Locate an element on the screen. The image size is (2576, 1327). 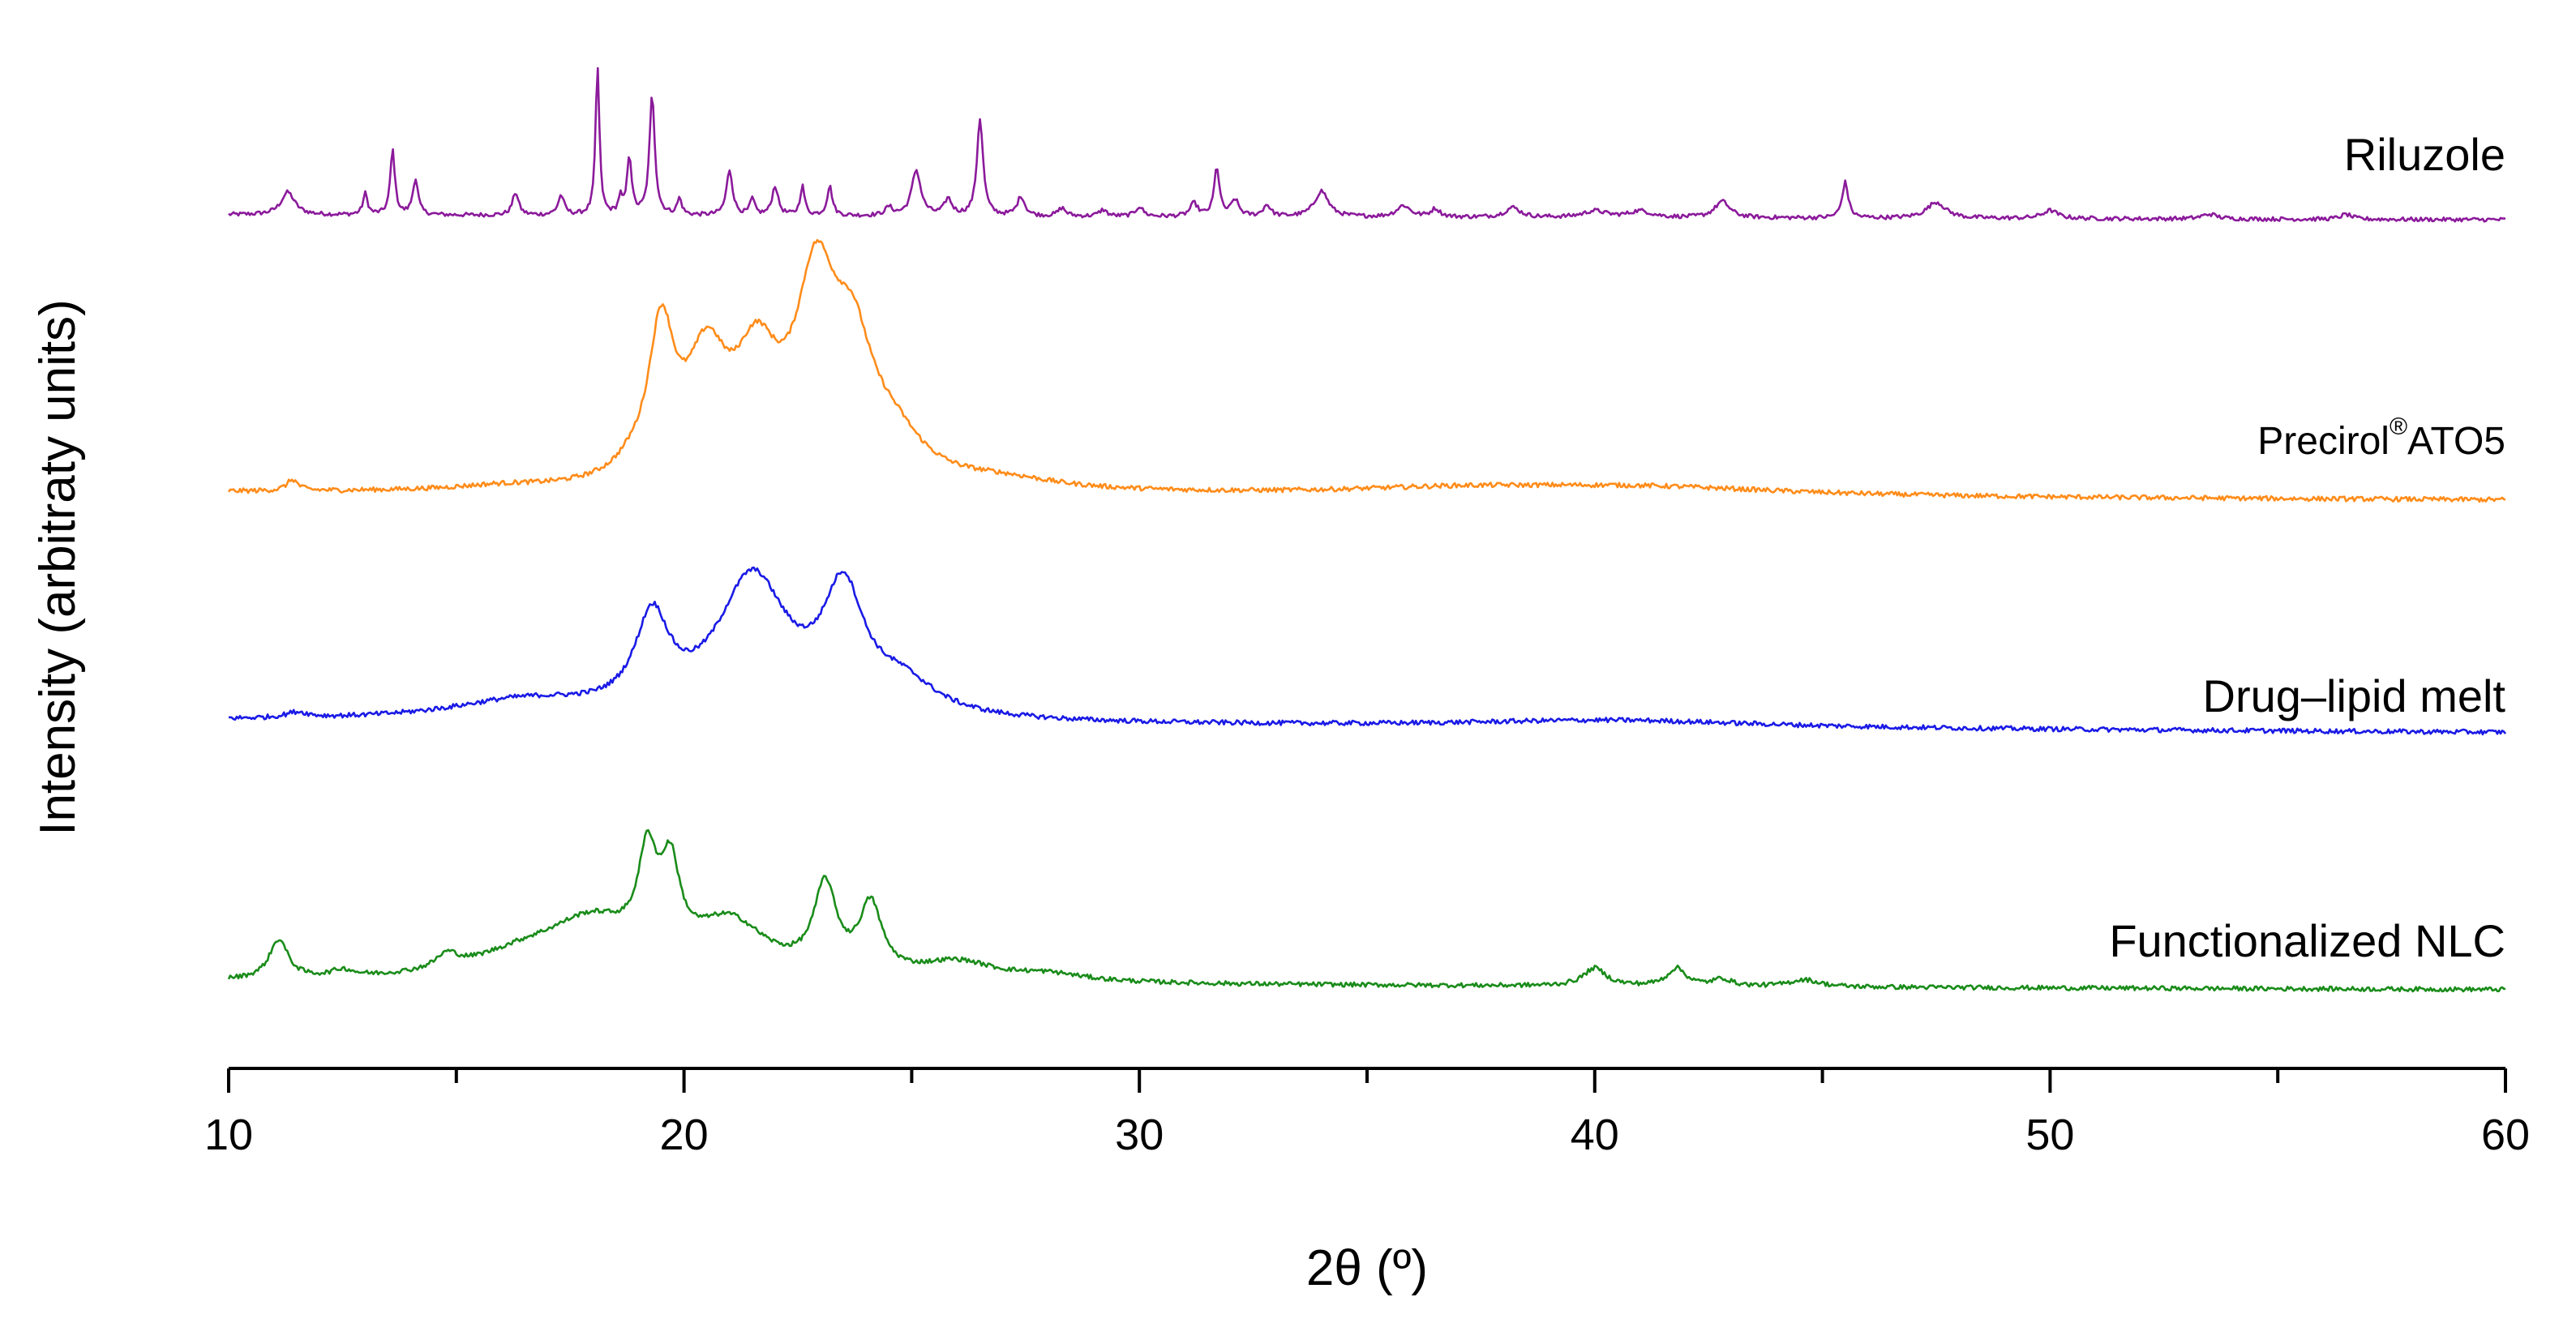
series-label-1: Riluzole is located at coordinates (2424, 154).